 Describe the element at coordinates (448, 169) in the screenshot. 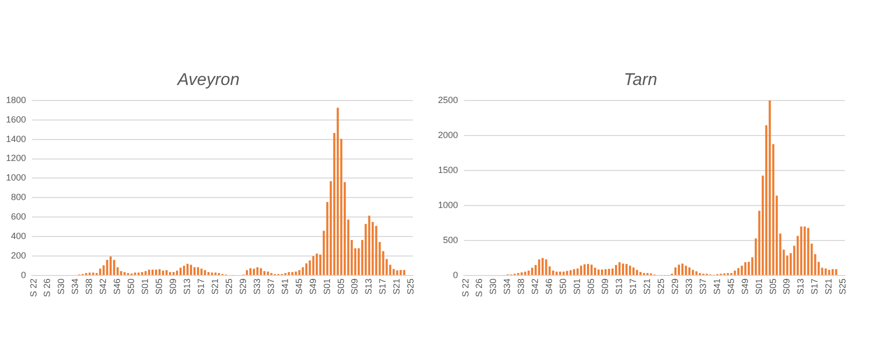

I see `y-tick-label: 1500` at that location.